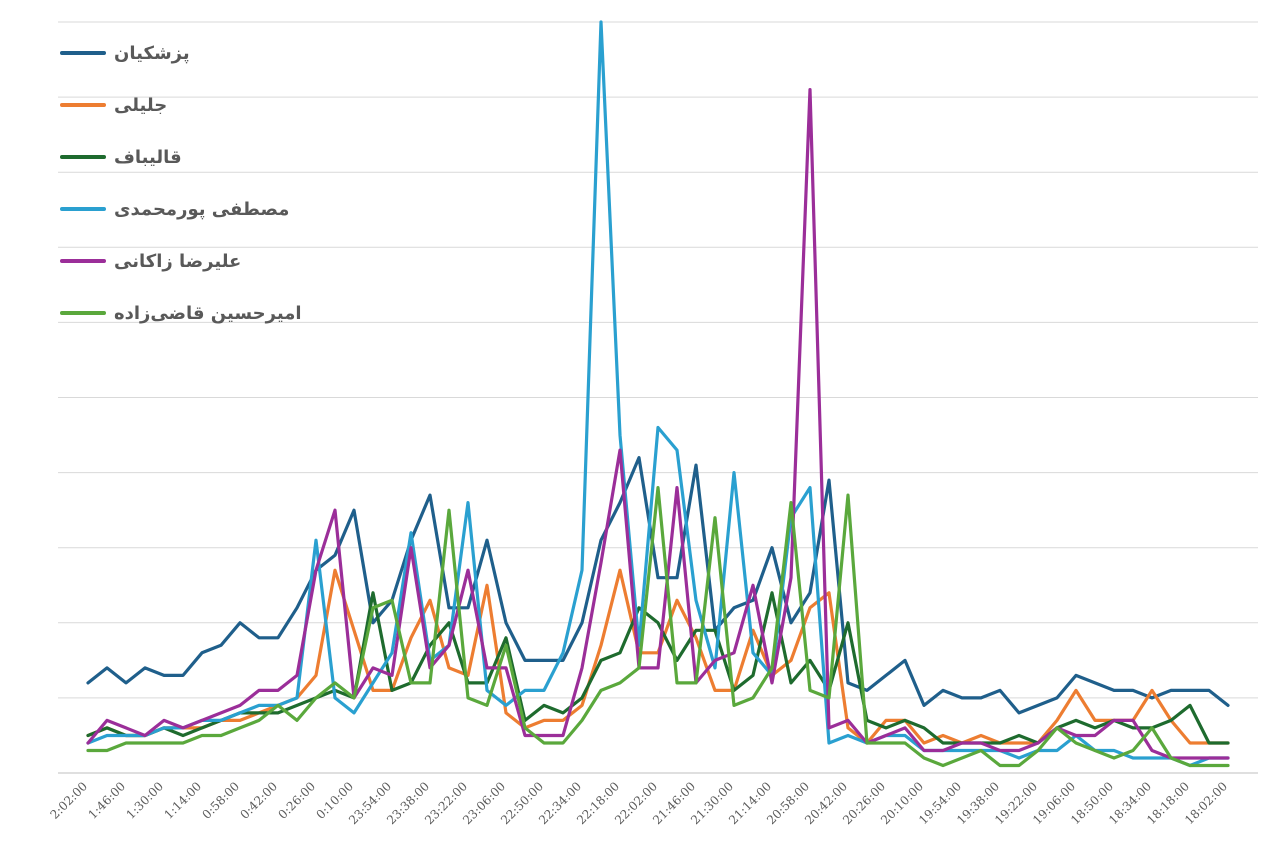  Describe the element at coordinates (69, 800) in the screenshot. I see `x-tick-label: 2:02:00` at that location.